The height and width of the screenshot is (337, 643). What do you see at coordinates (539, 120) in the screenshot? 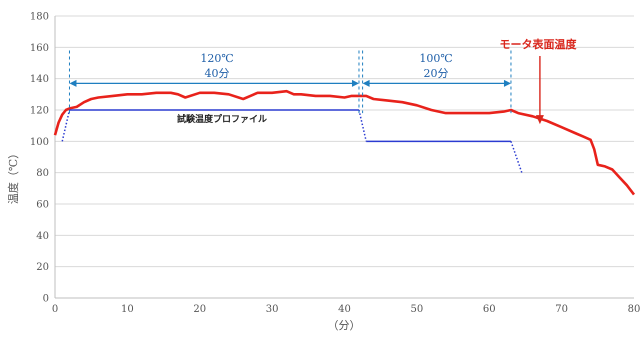
I see `annotation-motor-arrowhead` at bounding box center [539, 120].